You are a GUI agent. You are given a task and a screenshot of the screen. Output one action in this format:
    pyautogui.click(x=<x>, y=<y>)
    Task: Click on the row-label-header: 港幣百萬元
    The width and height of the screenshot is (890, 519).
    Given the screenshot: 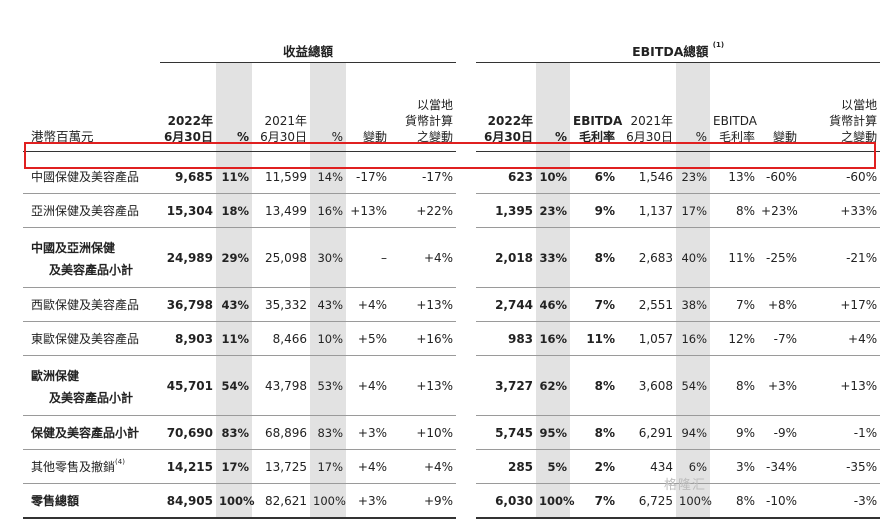 What is the action you would take?
    pyautogui.click(x=91, y=107)
    